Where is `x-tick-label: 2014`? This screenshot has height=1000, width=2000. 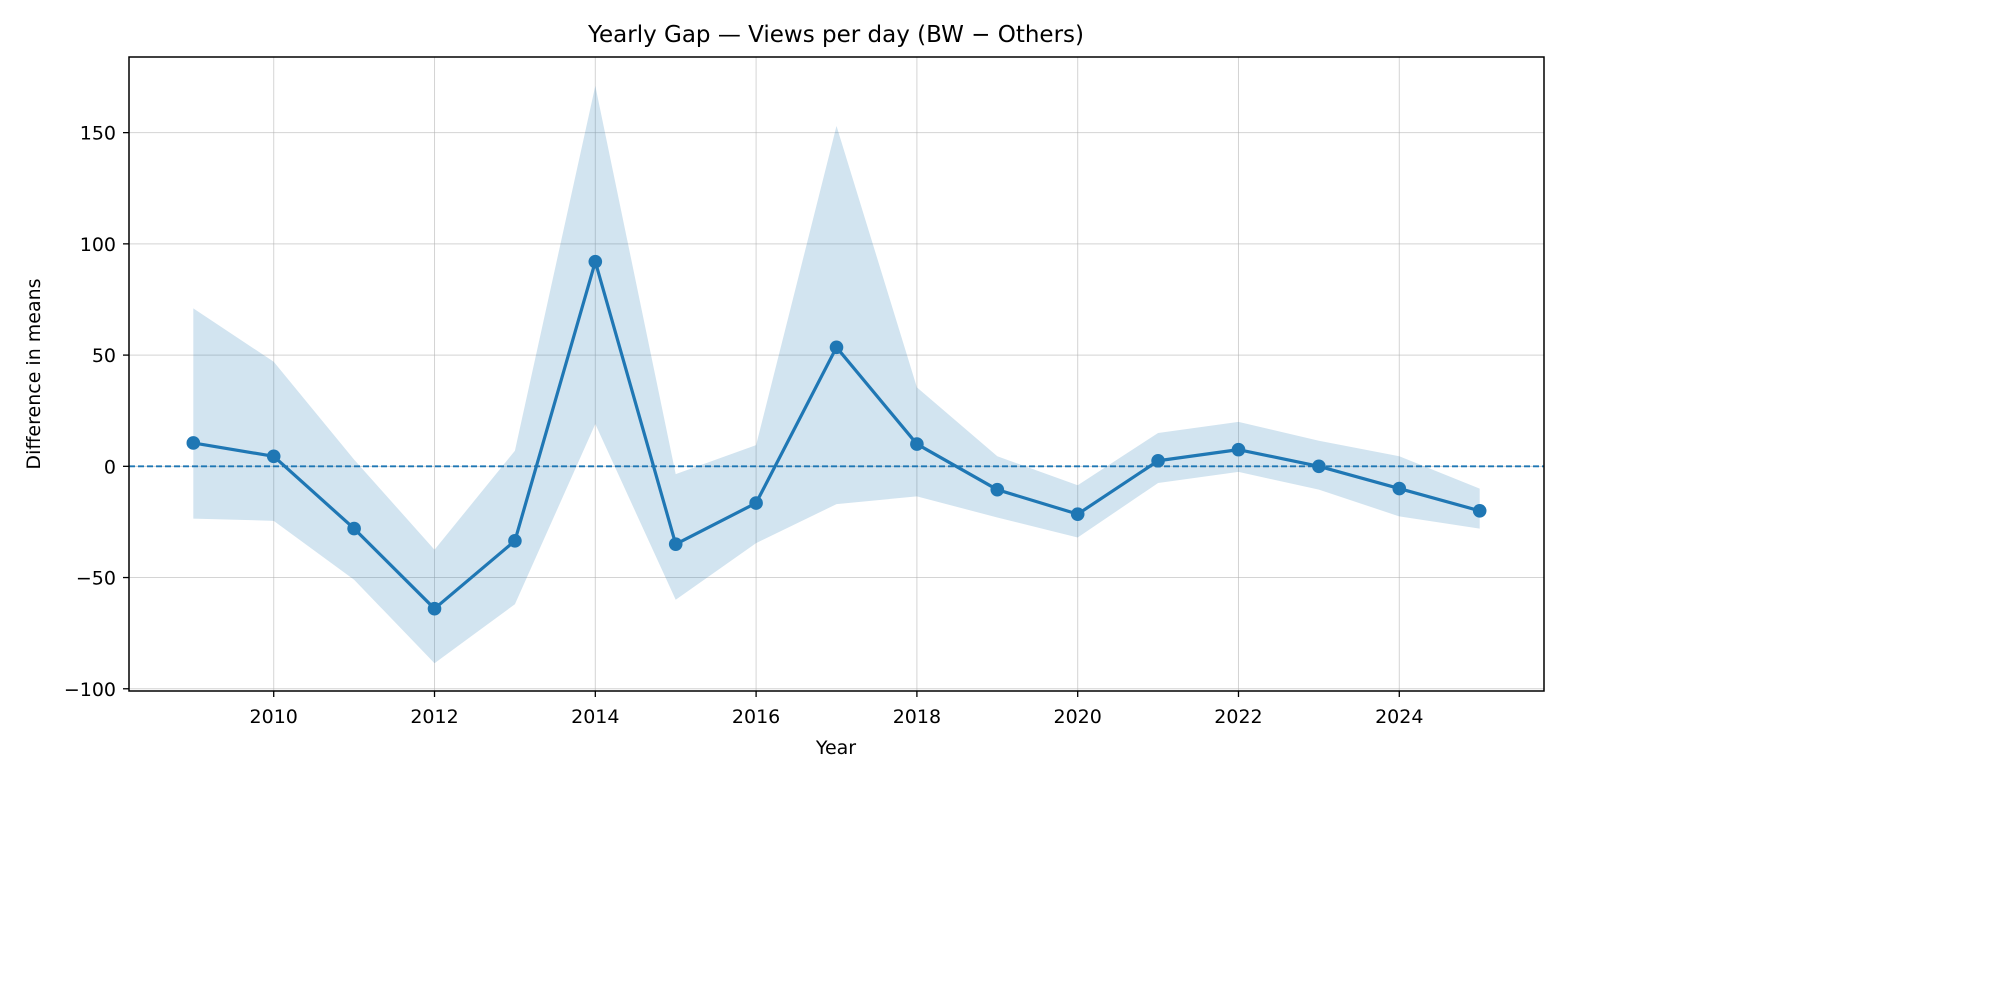 x-tick-label: 2014 is located at coordinates (595, 717).